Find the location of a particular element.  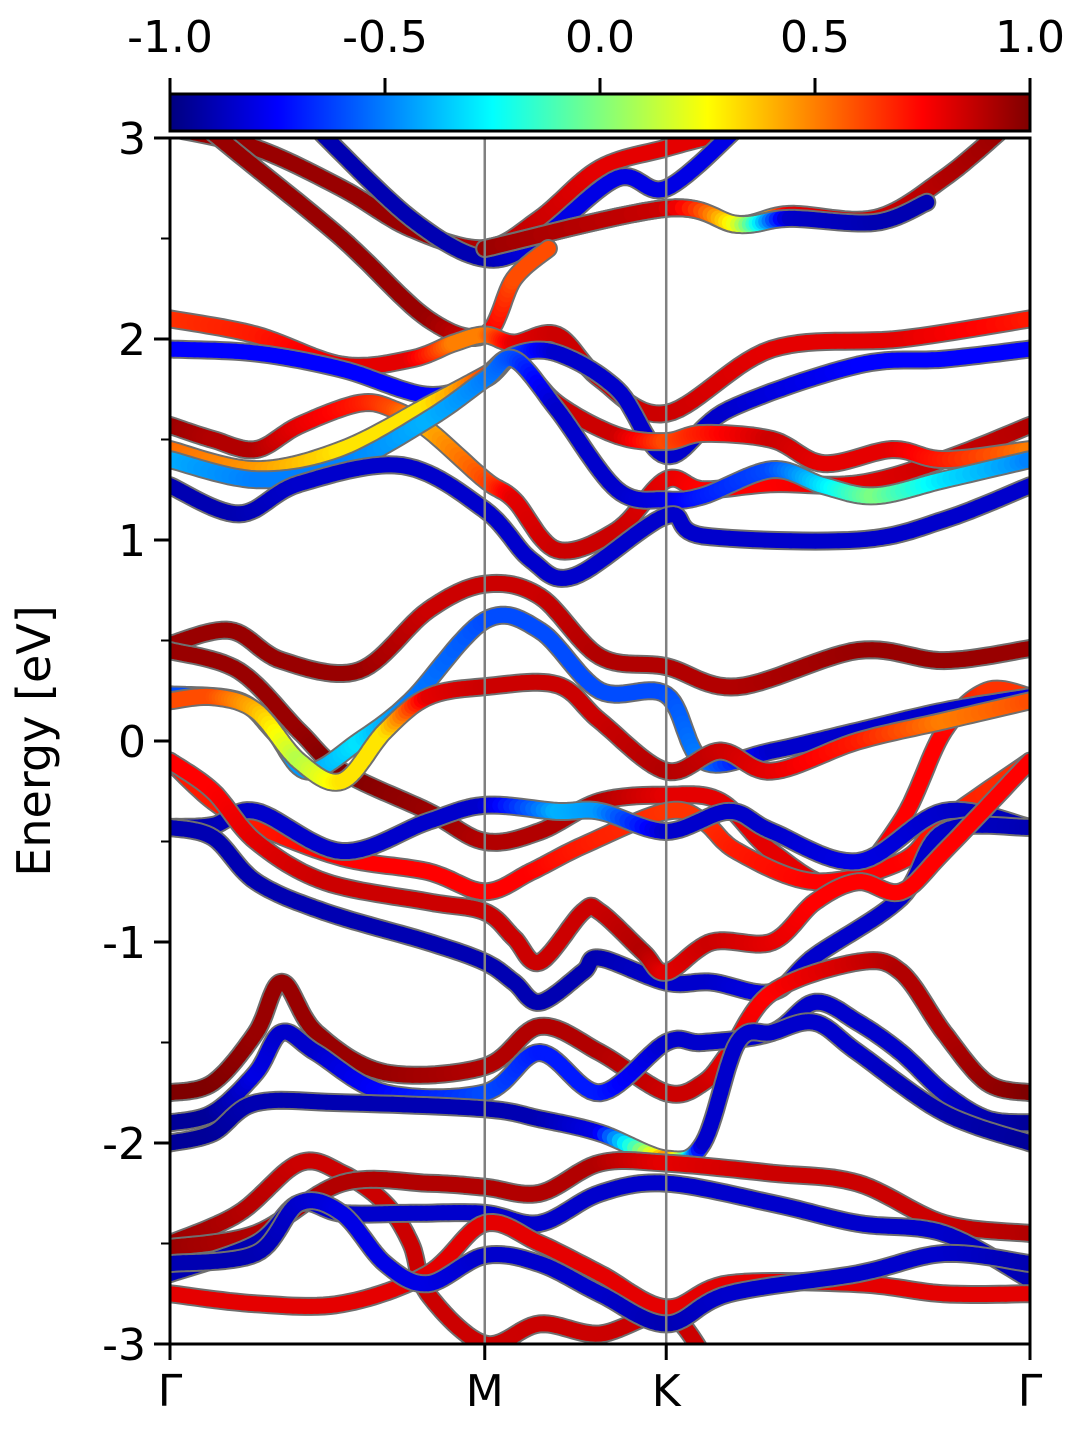

colorbar-tick-label: -0.5 is located at coordinates (385, 37).